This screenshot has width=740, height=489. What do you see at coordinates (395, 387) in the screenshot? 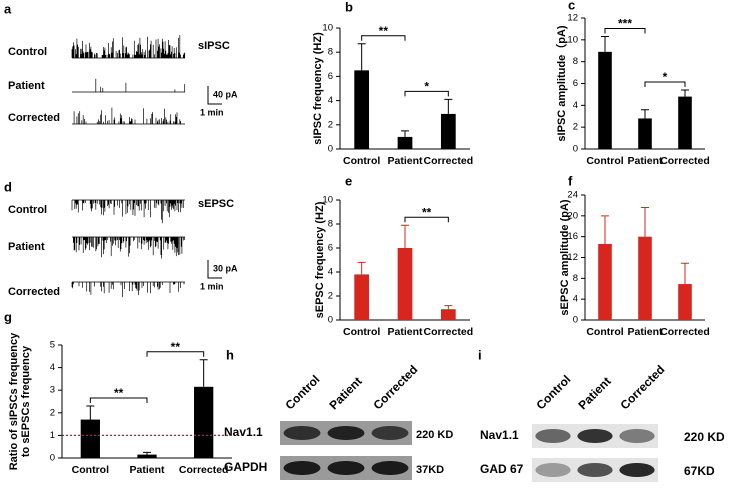
I see `lane-label: Corrected` at bounding box center [395, 387].